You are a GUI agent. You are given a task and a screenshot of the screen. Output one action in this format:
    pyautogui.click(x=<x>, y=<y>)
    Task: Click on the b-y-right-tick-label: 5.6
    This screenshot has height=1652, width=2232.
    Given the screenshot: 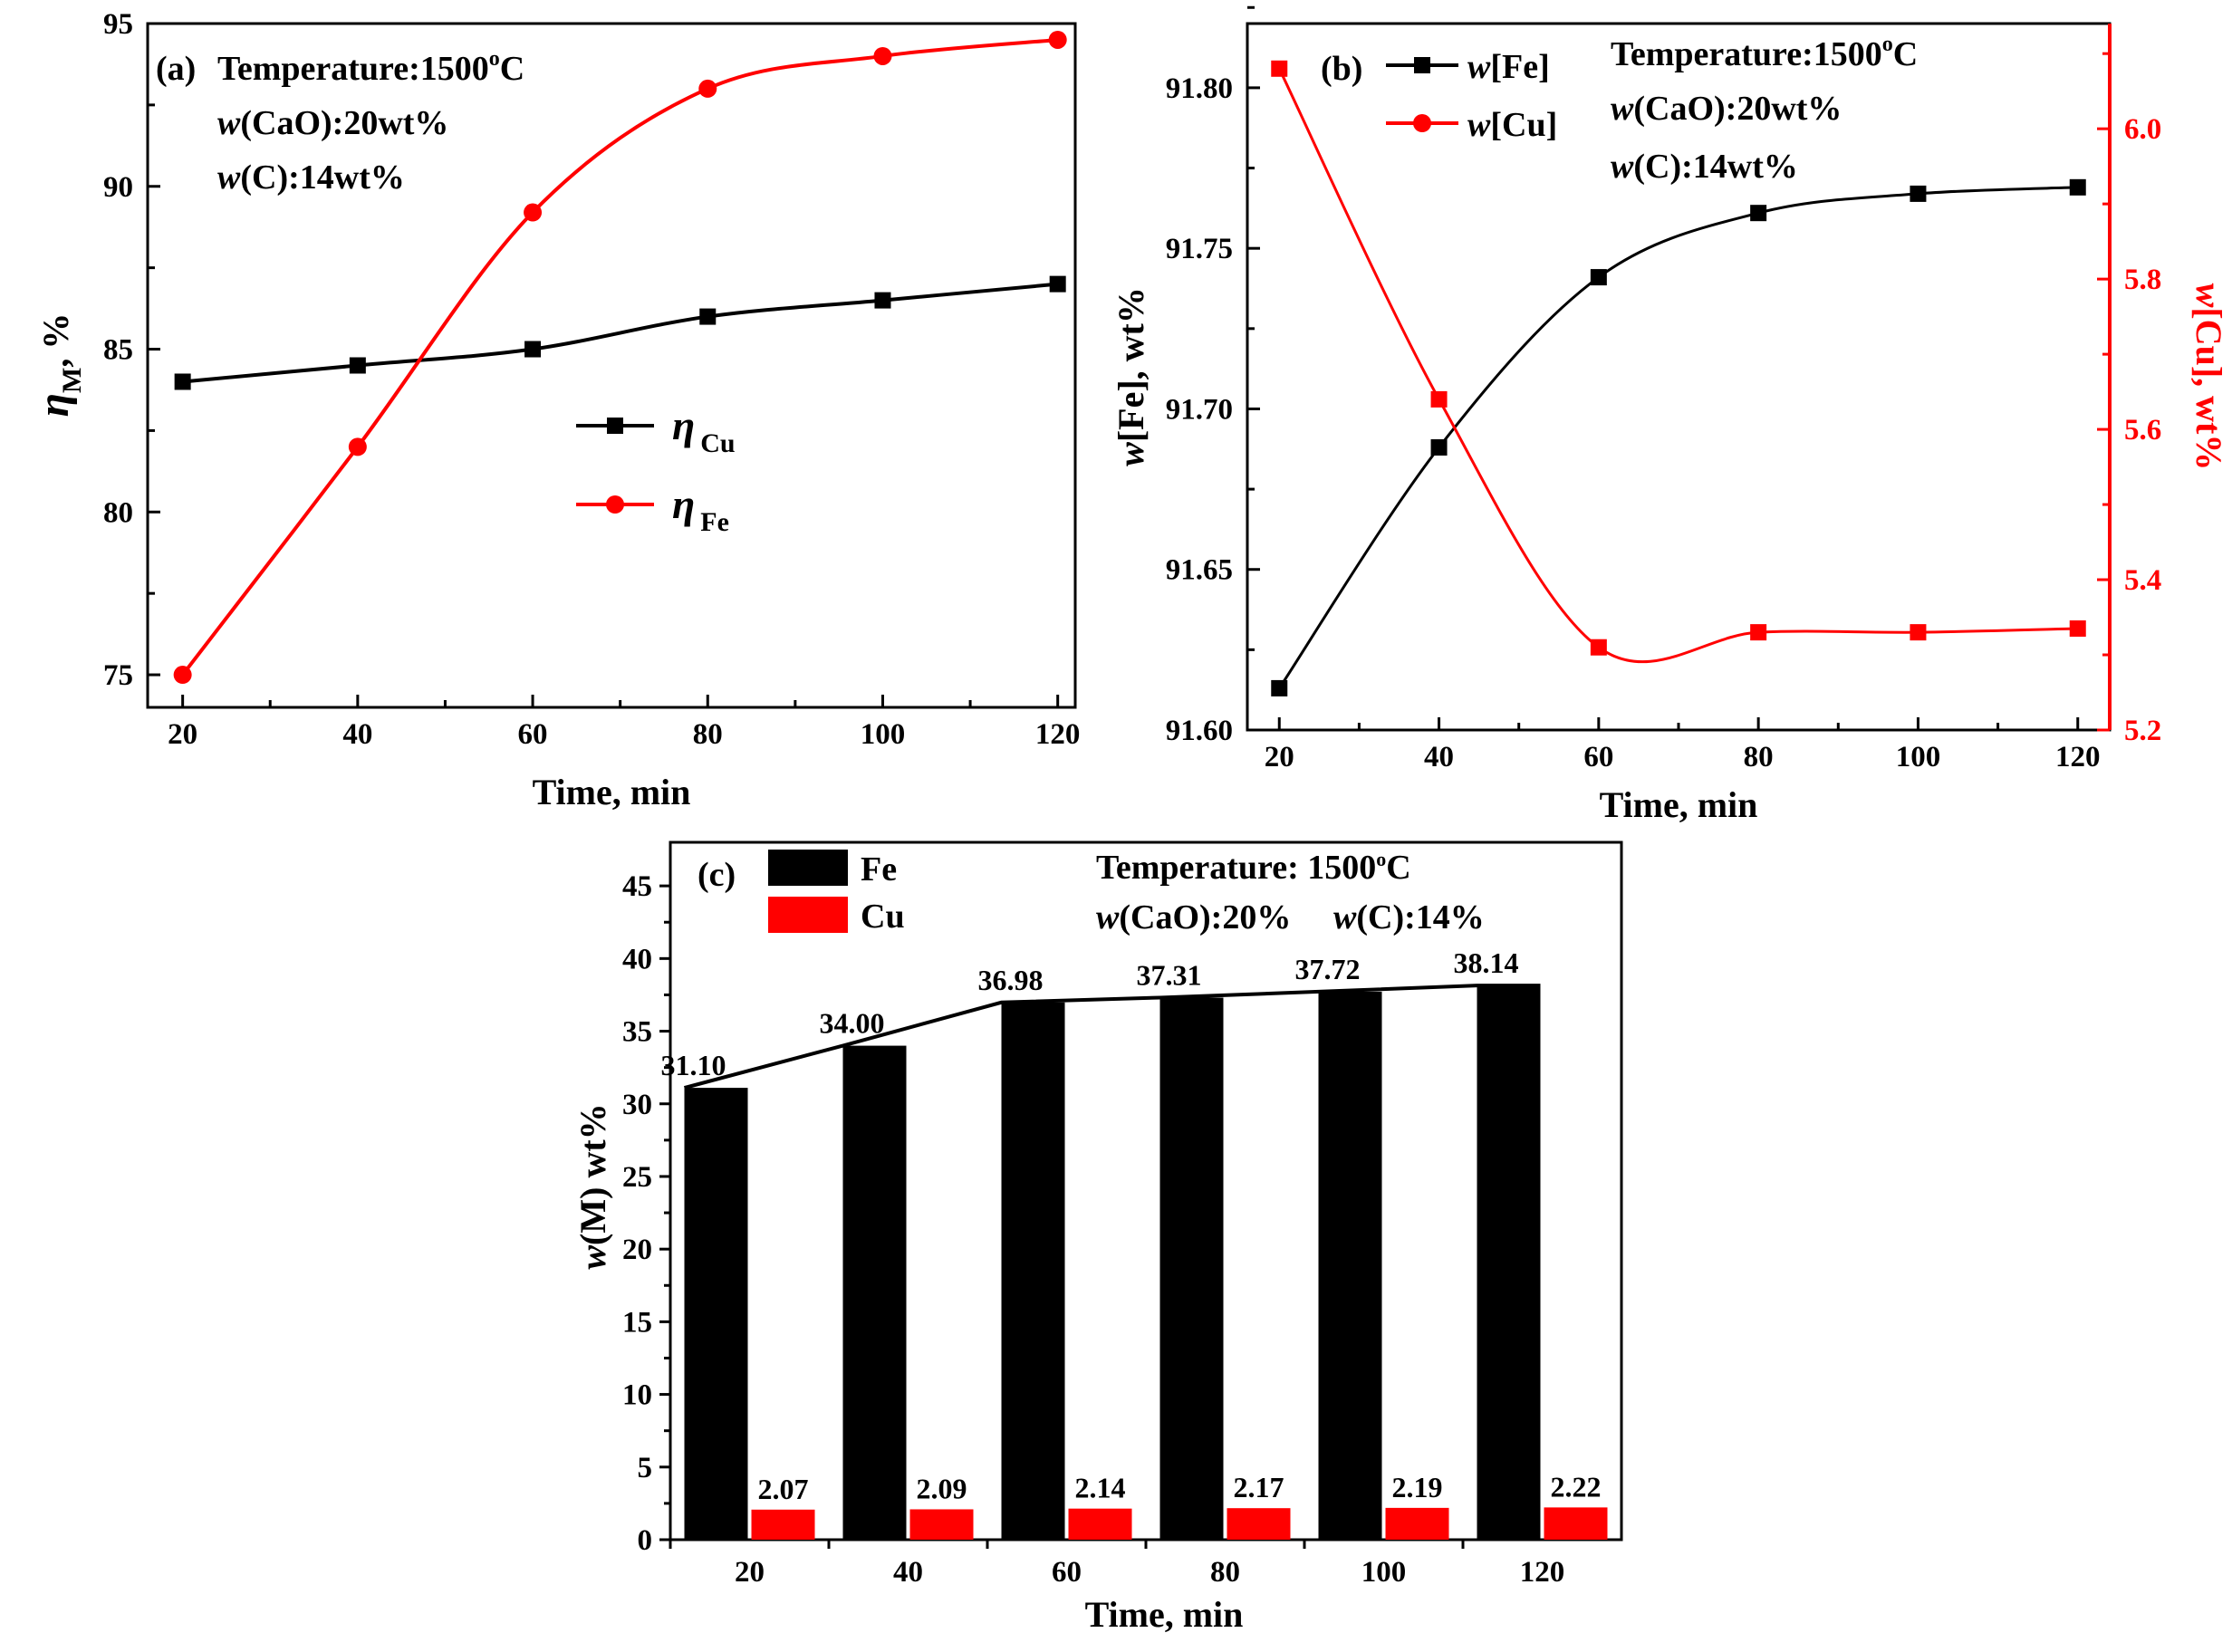 What is the action you would take?
    pyautogui.click(x=2143, y=430)
    